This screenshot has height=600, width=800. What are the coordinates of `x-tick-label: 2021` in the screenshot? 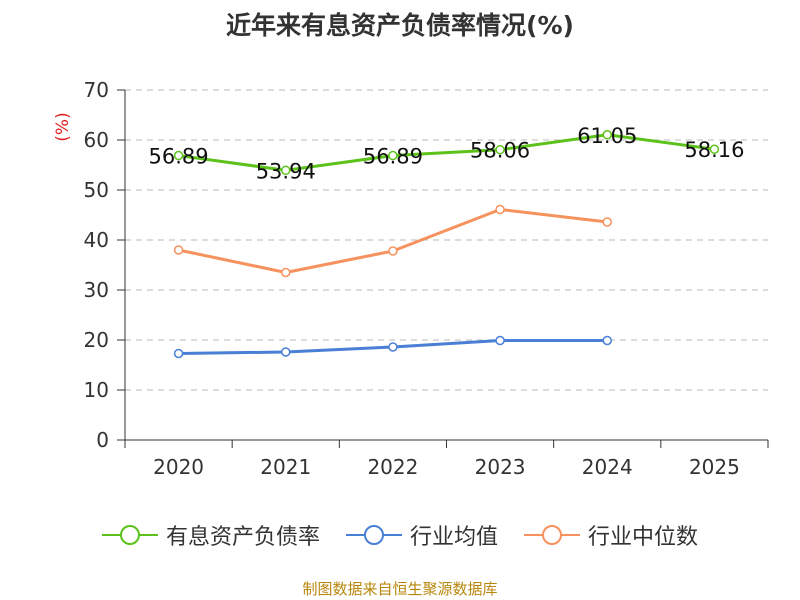 It's located at (285, 467).